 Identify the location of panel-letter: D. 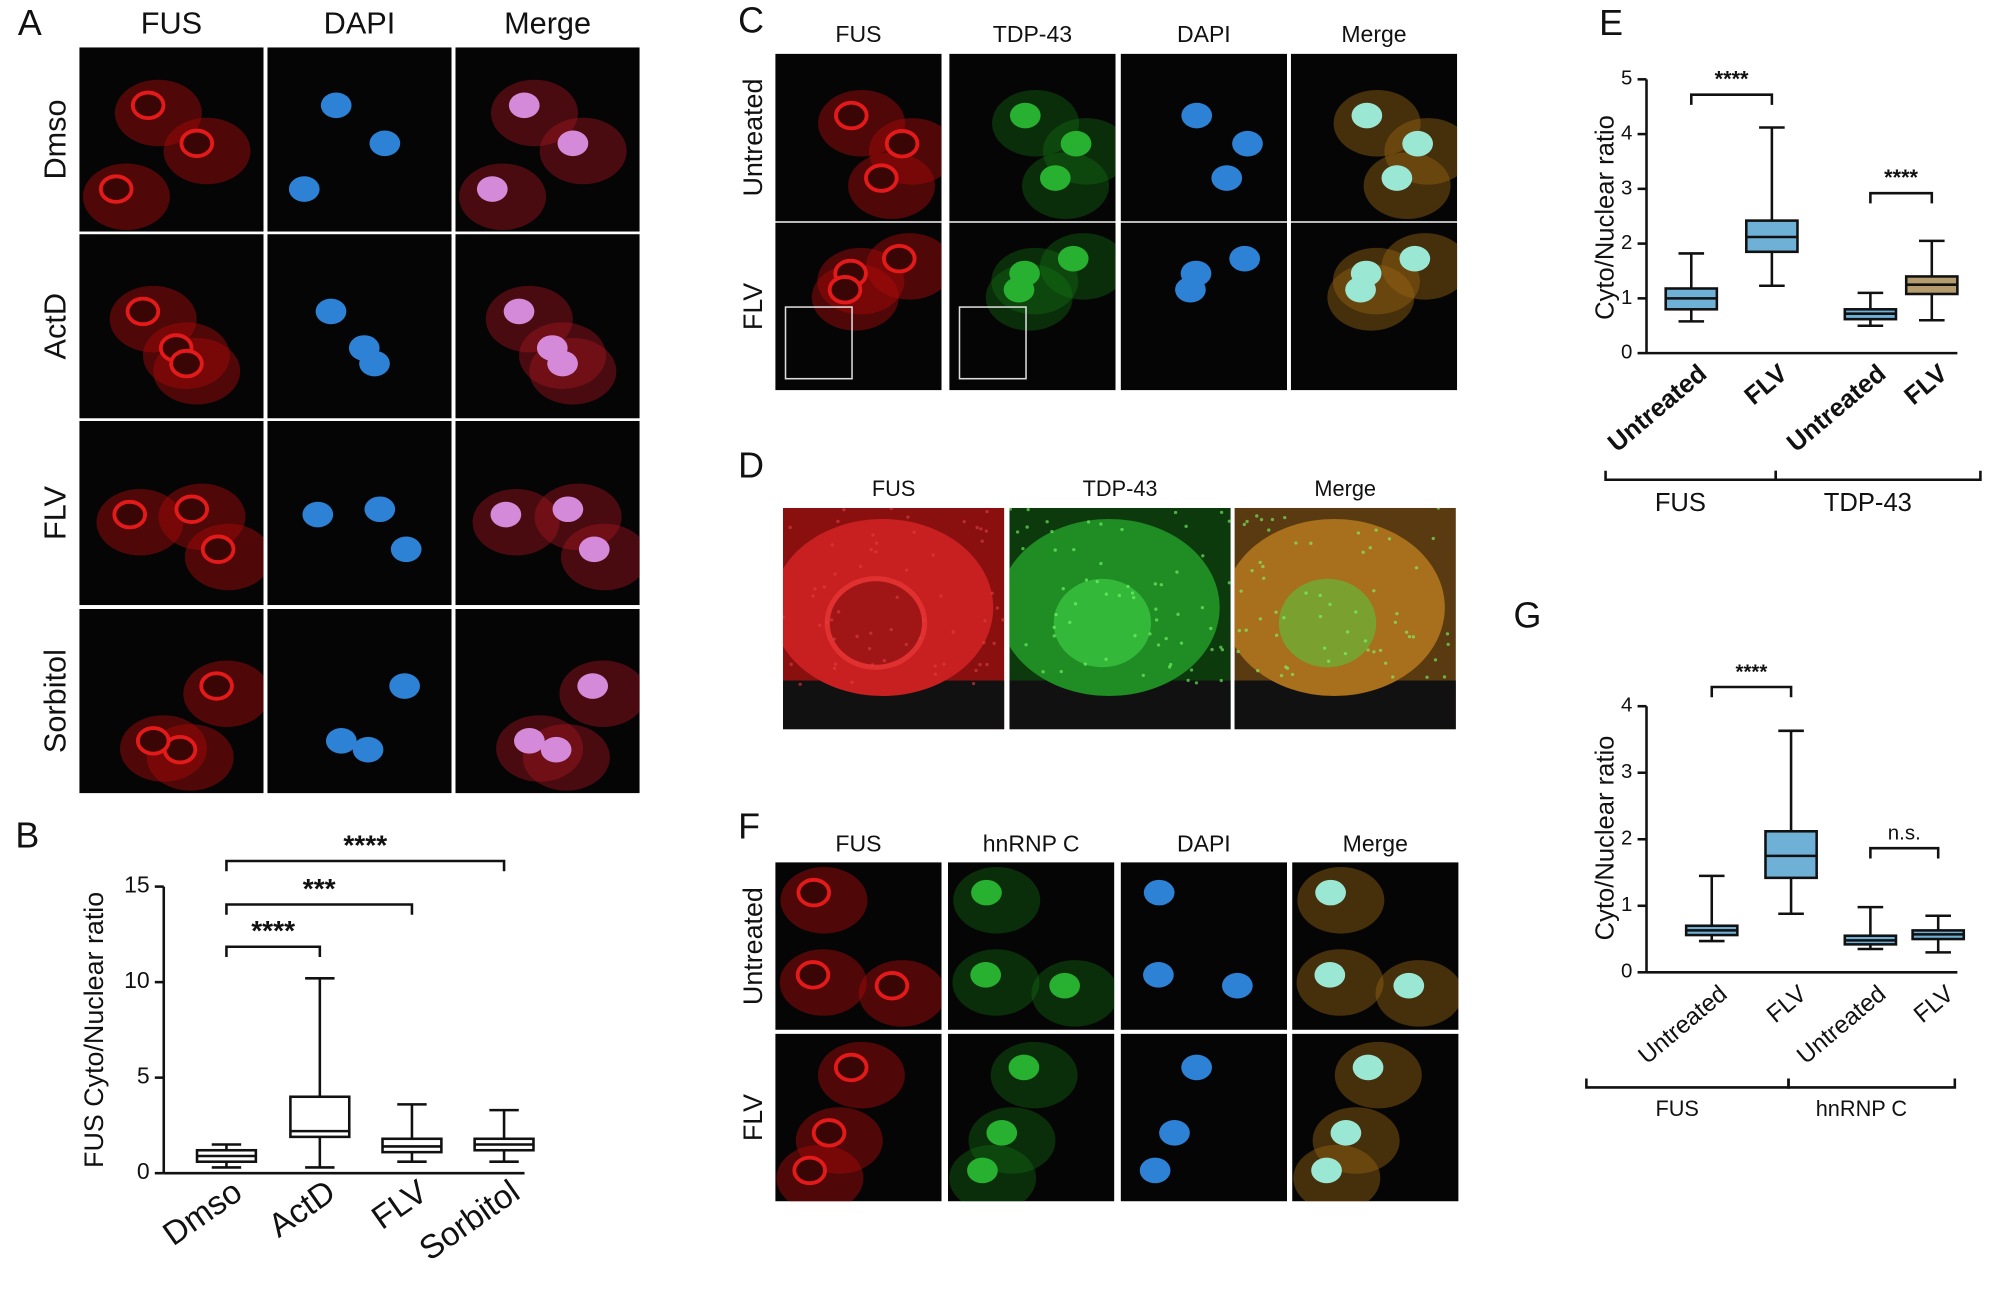
(751, 466).